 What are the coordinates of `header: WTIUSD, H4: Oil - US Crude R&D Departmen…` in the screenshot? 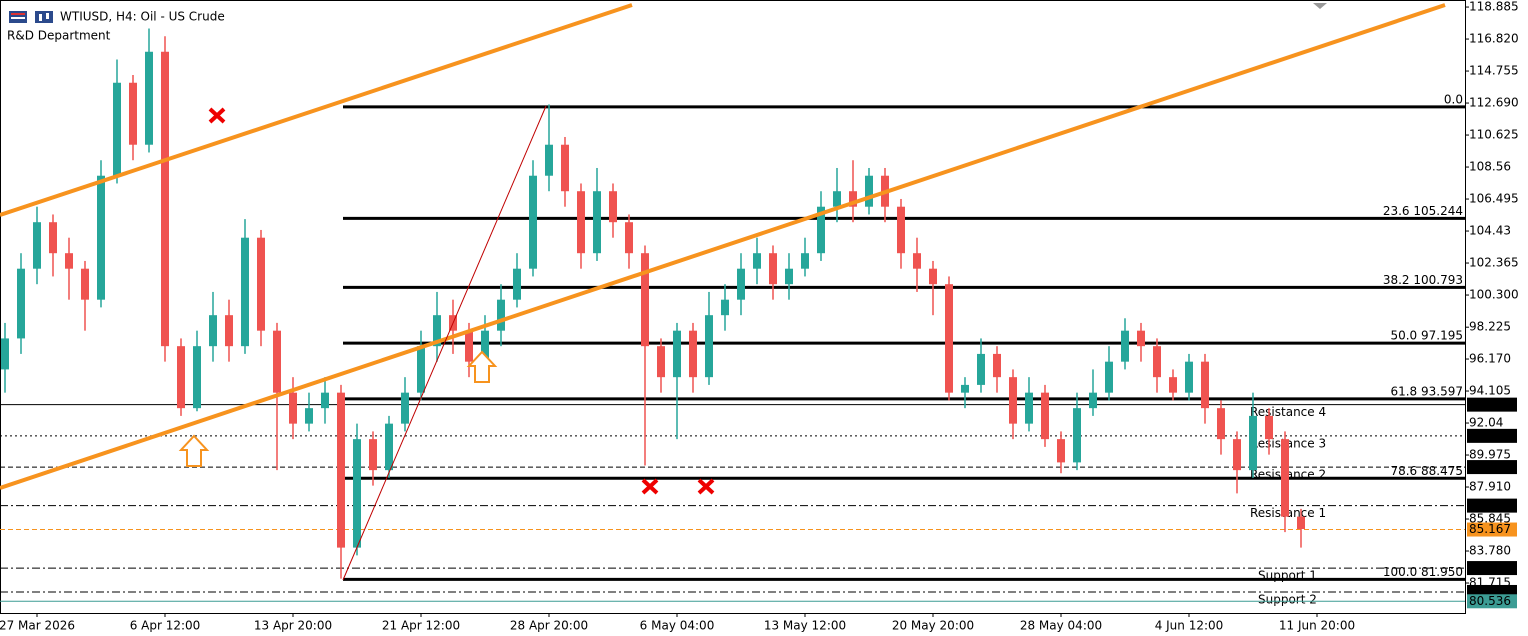 It's located at (116, 26).